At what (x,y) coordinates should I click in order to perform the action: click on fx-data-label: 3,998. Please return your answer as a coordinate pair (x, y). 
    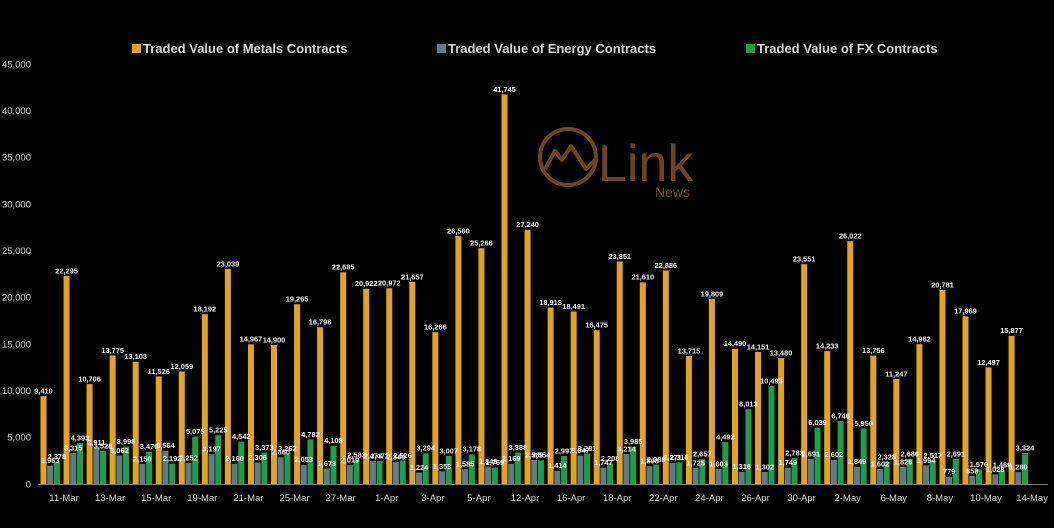
    Looking at the image, I should click on (126, 441).